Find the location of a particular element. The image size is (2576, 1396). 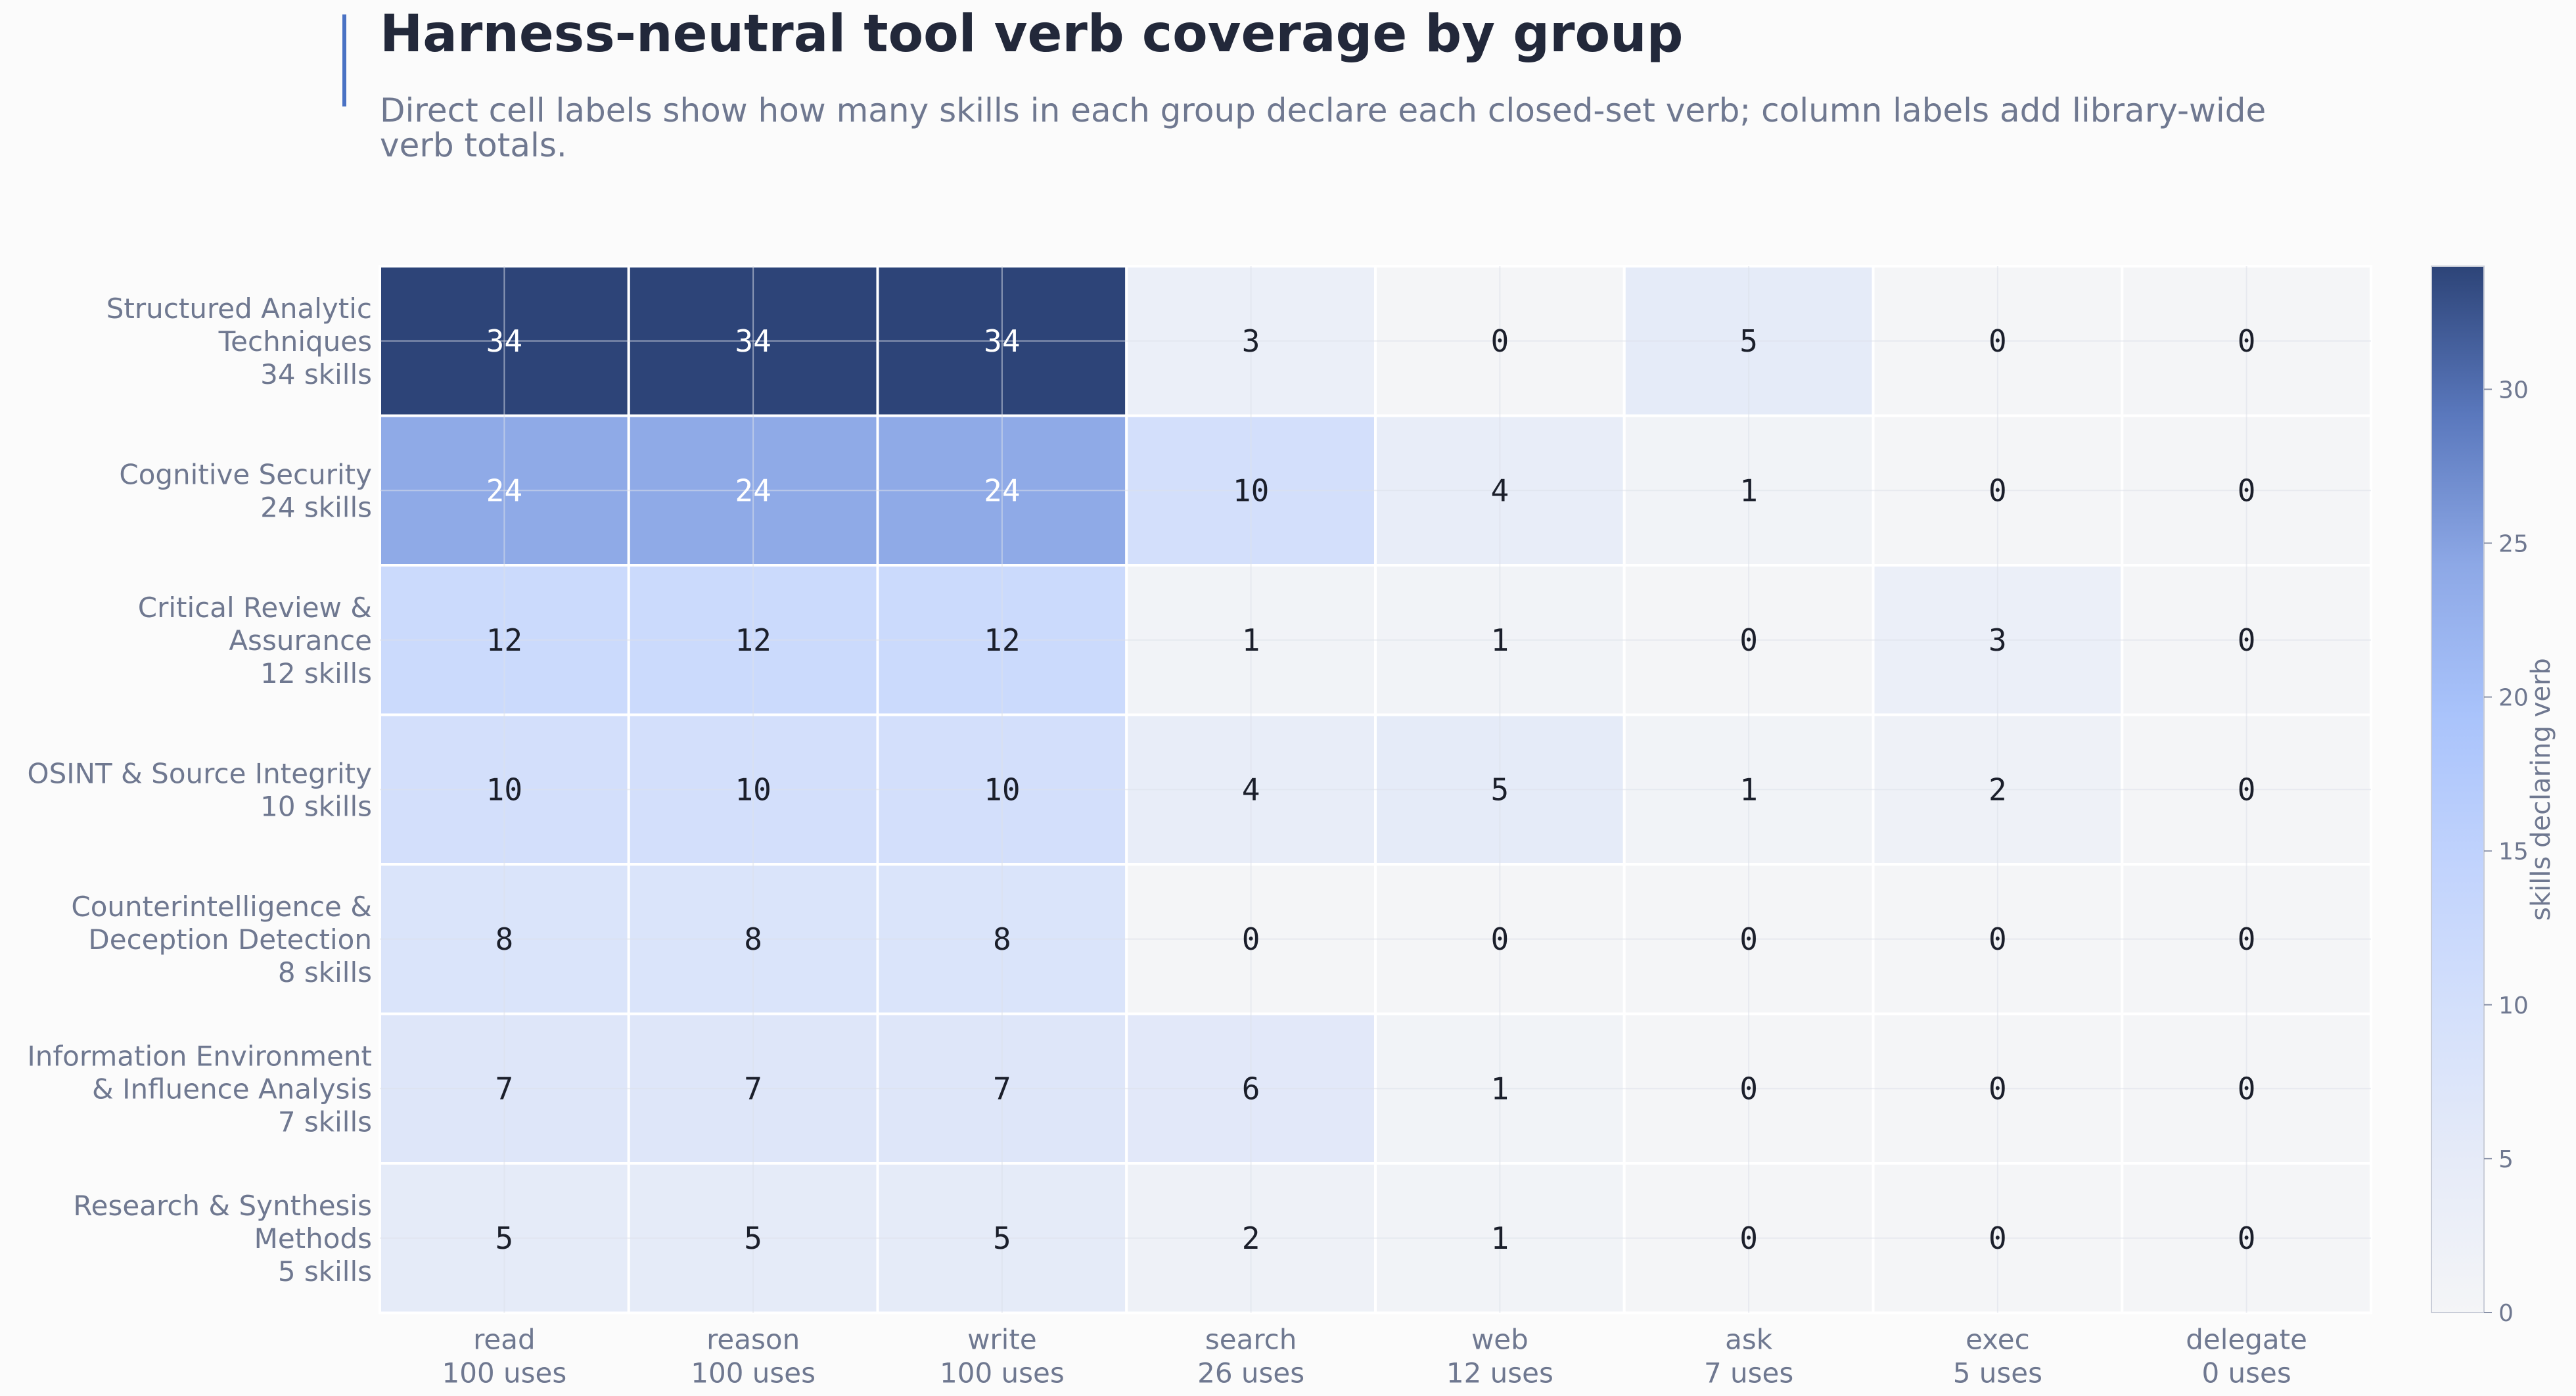

colorbar-tick-label: 15 is located at coordinates (2514, 852).